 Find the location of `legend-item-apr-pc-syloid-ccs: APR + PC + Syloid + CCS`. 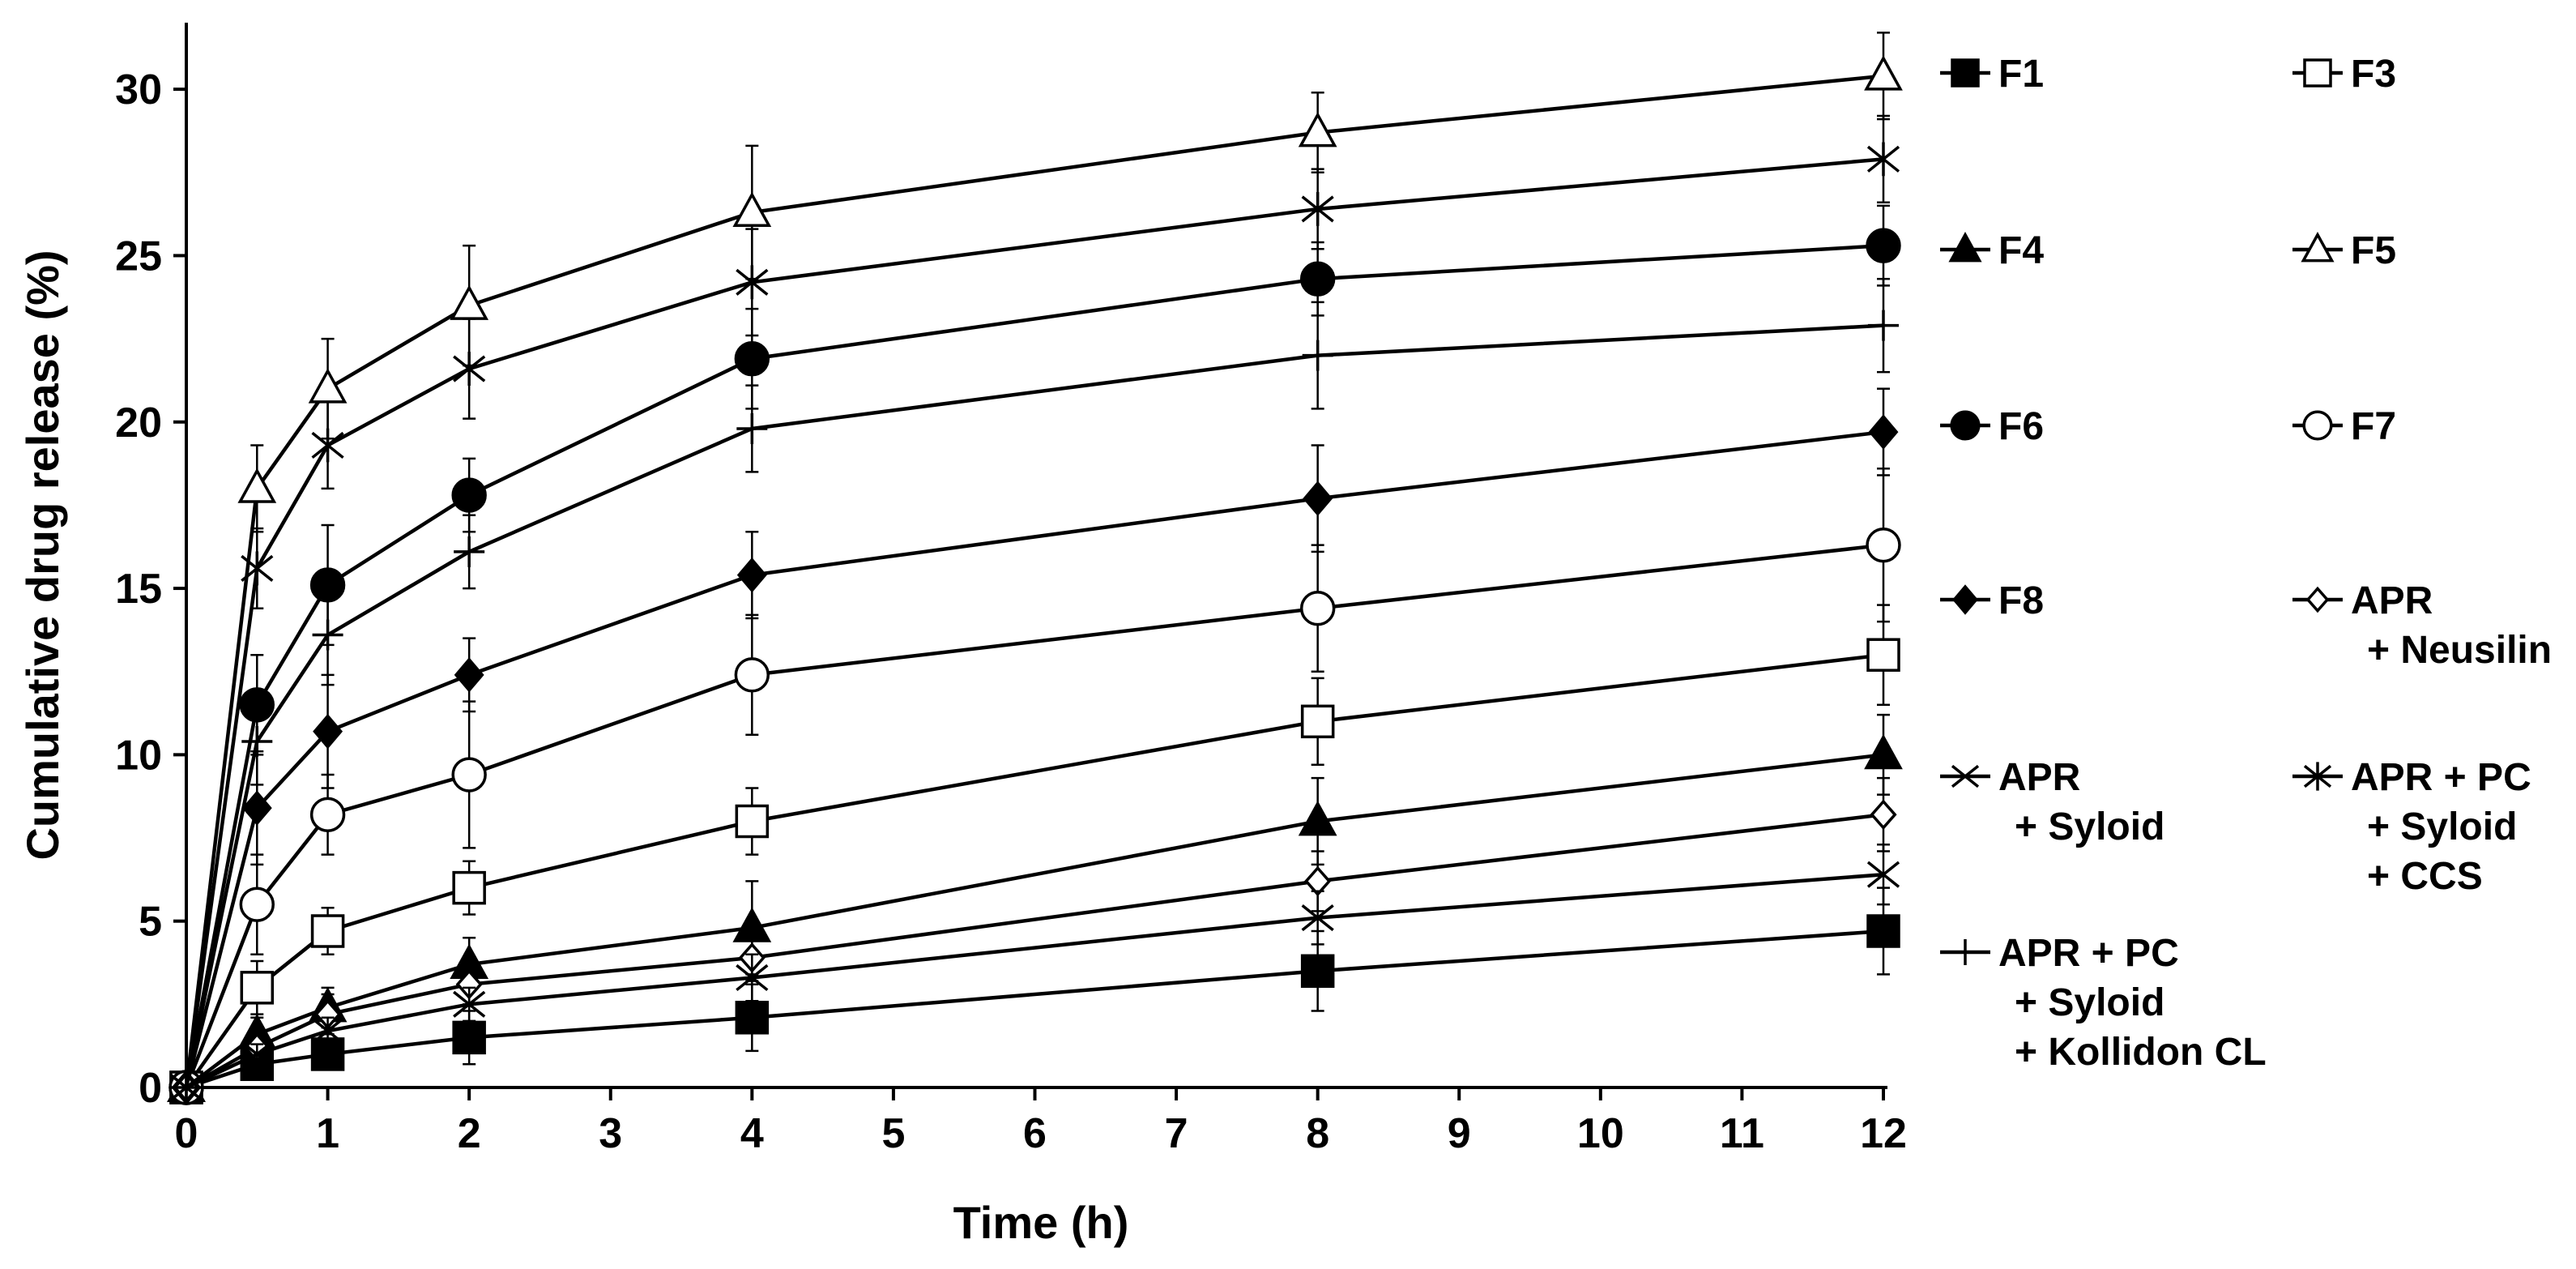

legend-item-apr-pc-syloid-ccs: APR + PC + Syloid + CCS is located at coordinates (2411, 827).